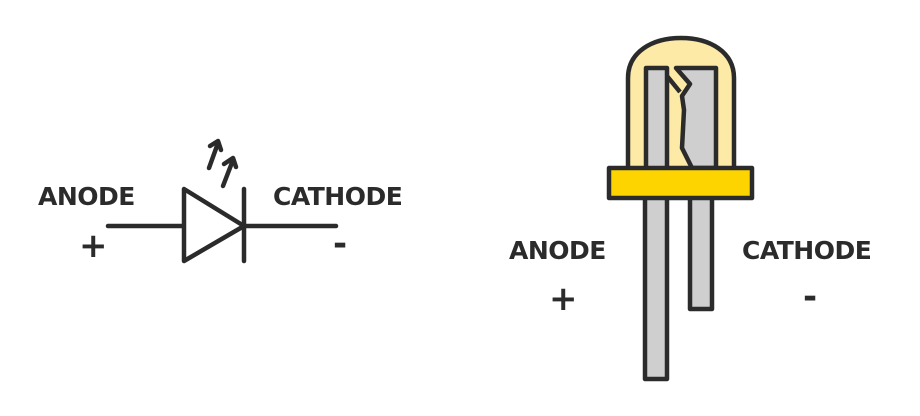  Describe the element at coordinates (701, 252) in the screenshot. I see `cathode-lead` at that location.